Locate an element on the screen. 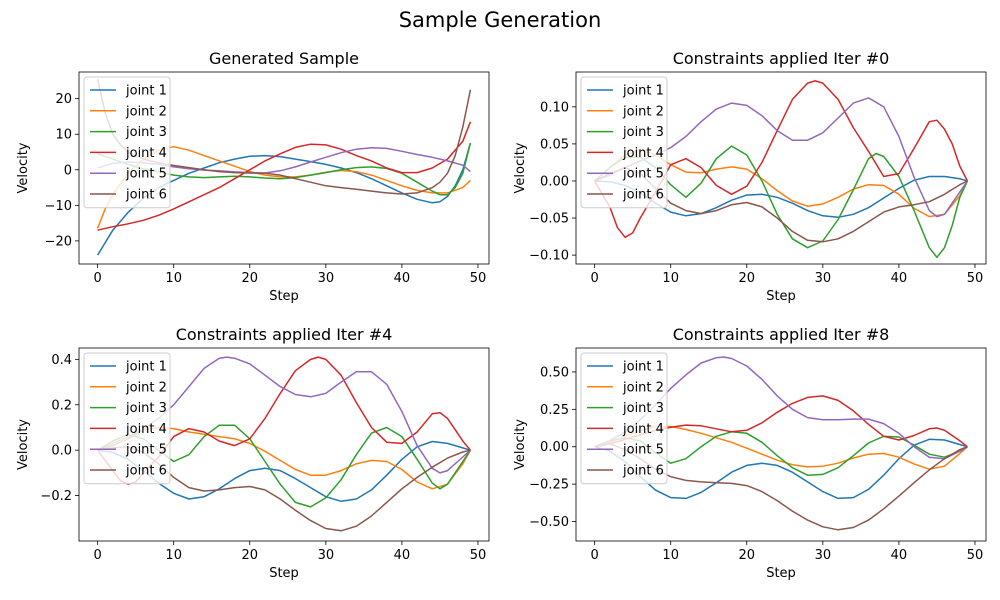  panel-title: Constraints applied Iter #0 is located at coordinates (781, 58).